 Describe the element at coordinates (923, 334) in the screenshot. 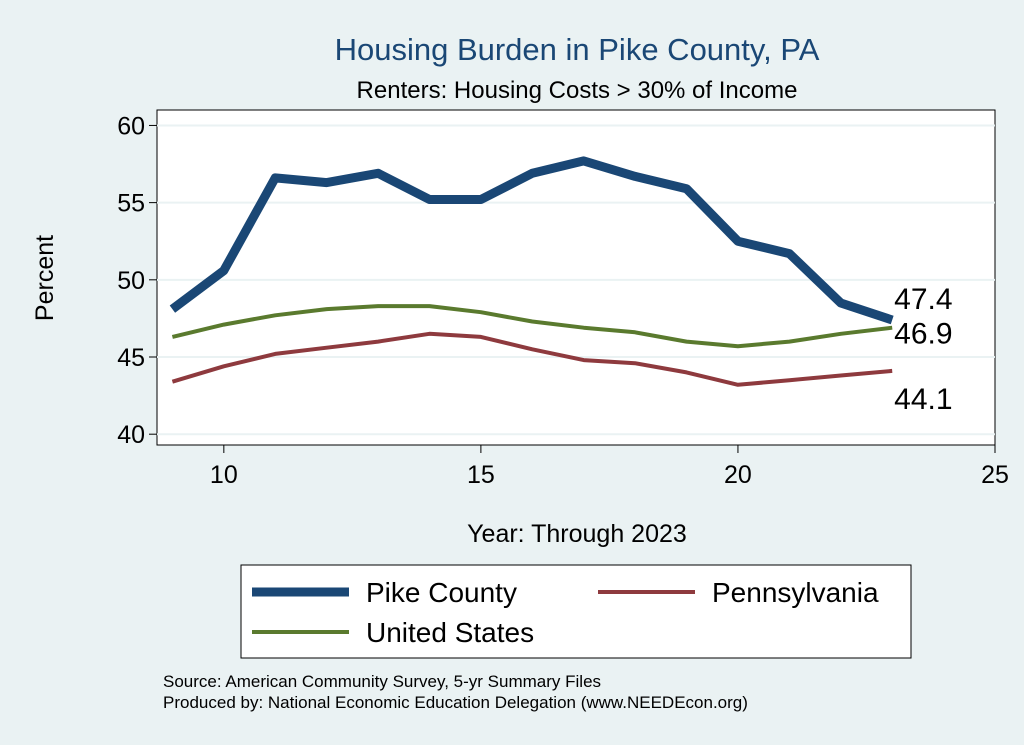

I see `end-label-united-states: 46.9` at that location.